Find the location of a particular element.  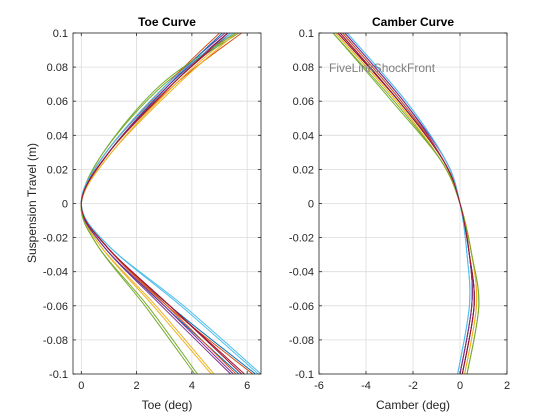

camber-curve-y-tick-label: -0.08 is located at coordinates (301, 341).